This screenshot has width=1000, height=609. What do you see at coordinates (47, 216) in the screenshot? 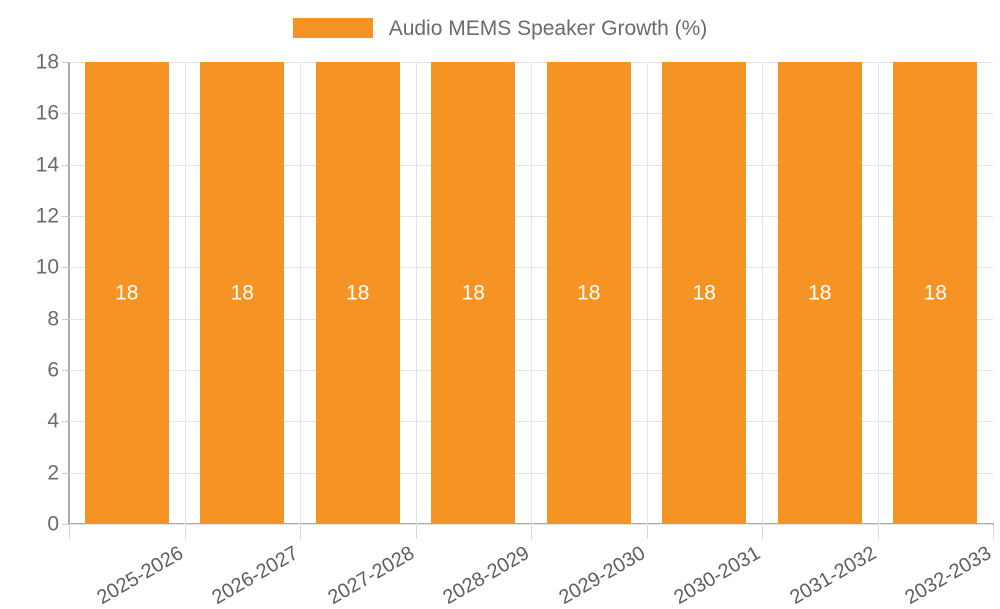
I see `y-axis-tick-label: 12` at bounding box center [47, 216].